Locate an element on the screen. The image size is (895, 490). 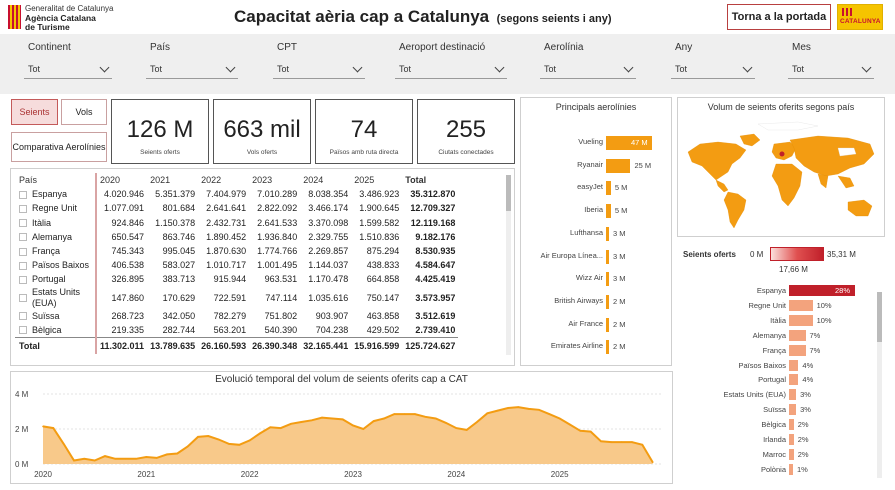
country-bar-row: Irlanda 2% is located at coordinates (781, 440).